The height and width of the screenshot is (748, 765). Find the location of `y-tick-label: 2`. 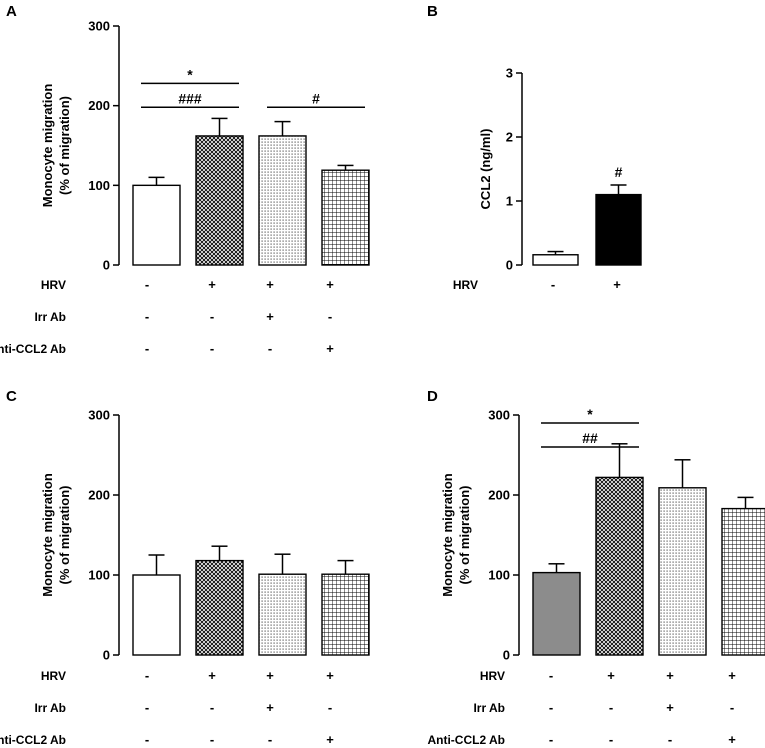

y-tick-label: 2 is located at coordinates (509, 137).